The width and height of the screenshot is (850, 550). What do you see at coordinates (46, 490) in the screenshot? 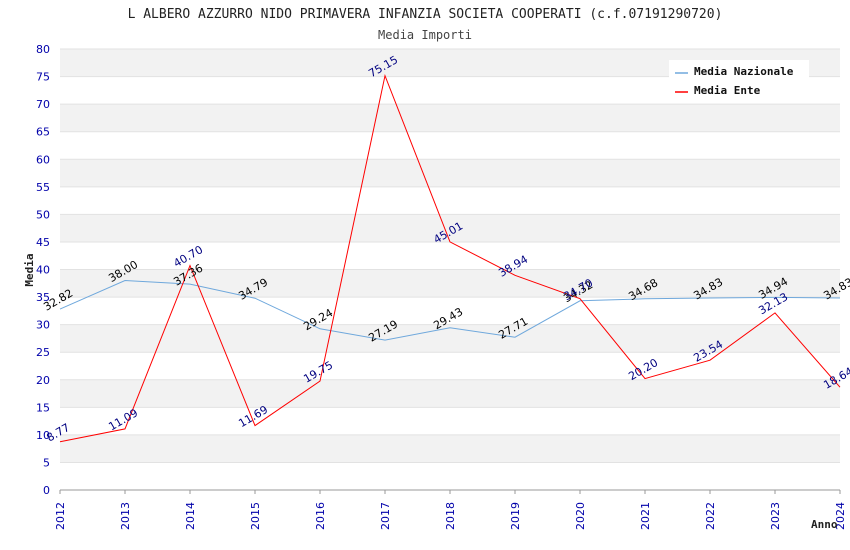
I see `y-tick-label: 0` at bounding box center [46, 490].